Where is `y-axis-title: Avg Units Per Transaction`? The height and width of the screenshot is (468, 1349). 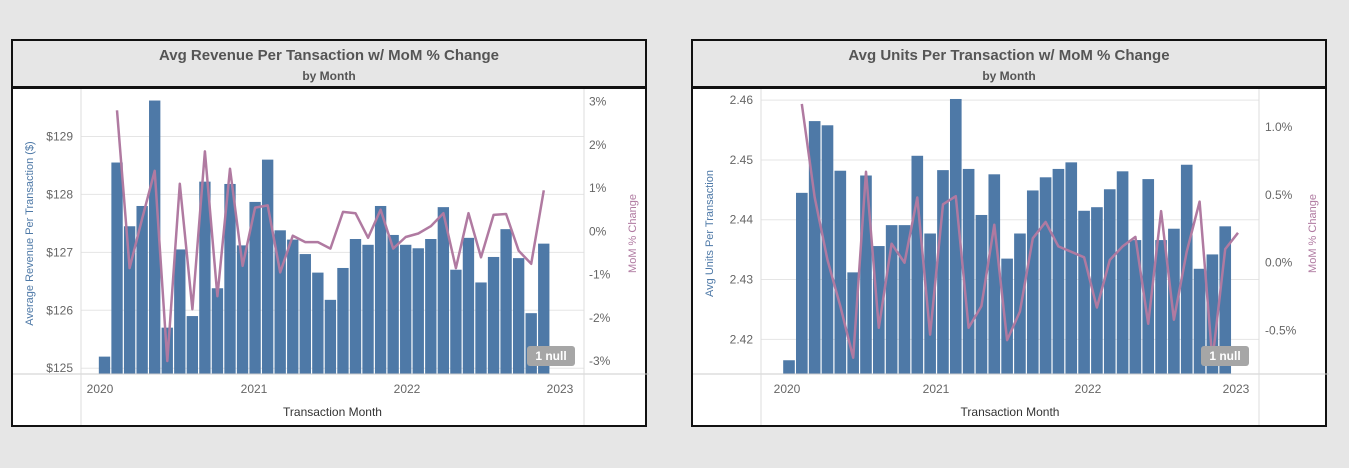 y-axis-title: Avg Units Per Transaction is located at coordinates (710, 233).